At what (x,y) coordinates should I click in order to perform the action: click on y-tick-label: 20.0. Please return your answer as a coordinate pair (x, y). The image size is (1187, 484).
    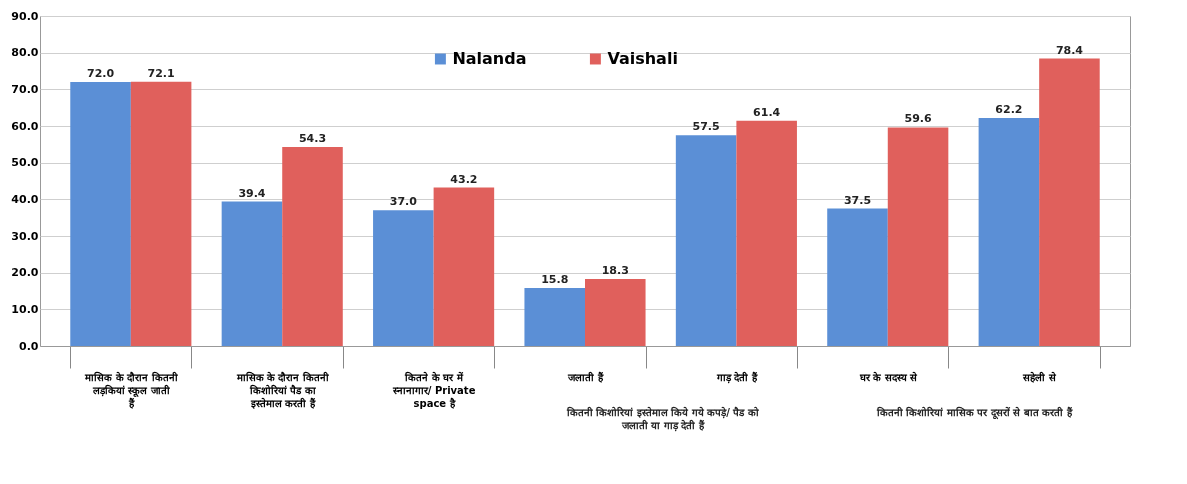
    Looking at the image, I should click on (25, 273).